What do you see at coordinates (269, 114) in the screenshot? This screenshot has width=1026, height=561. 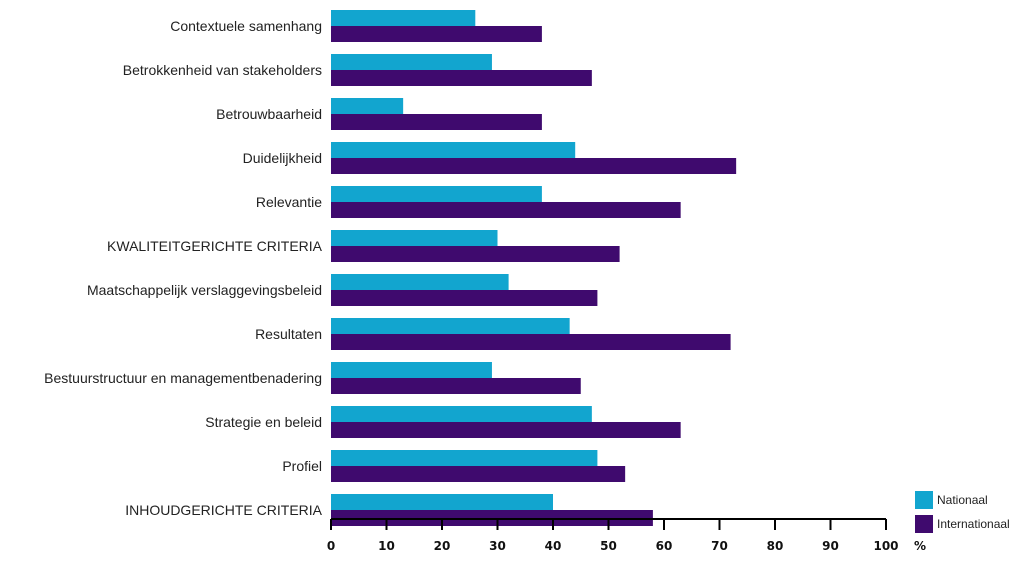 I see `category-label: Betrouwbaarheid` at bounding box center [269, 114].